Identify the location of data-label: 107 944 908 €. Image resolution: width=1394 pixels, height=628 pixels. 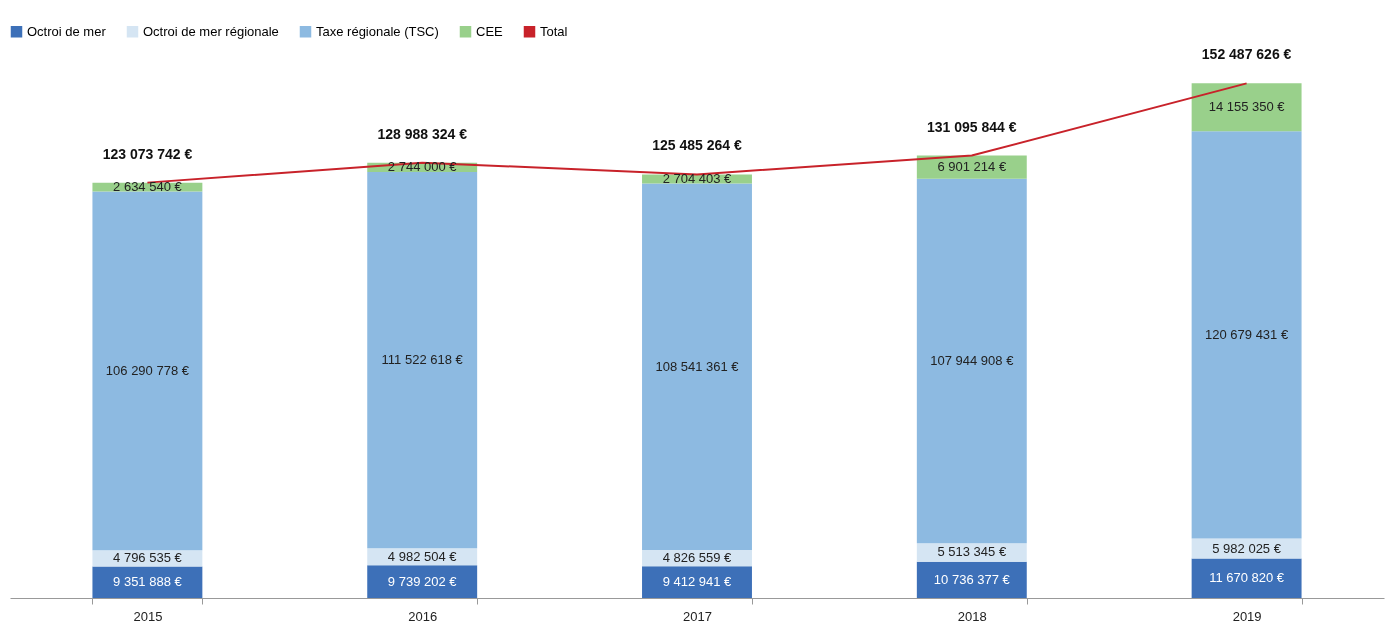
(972, 360).